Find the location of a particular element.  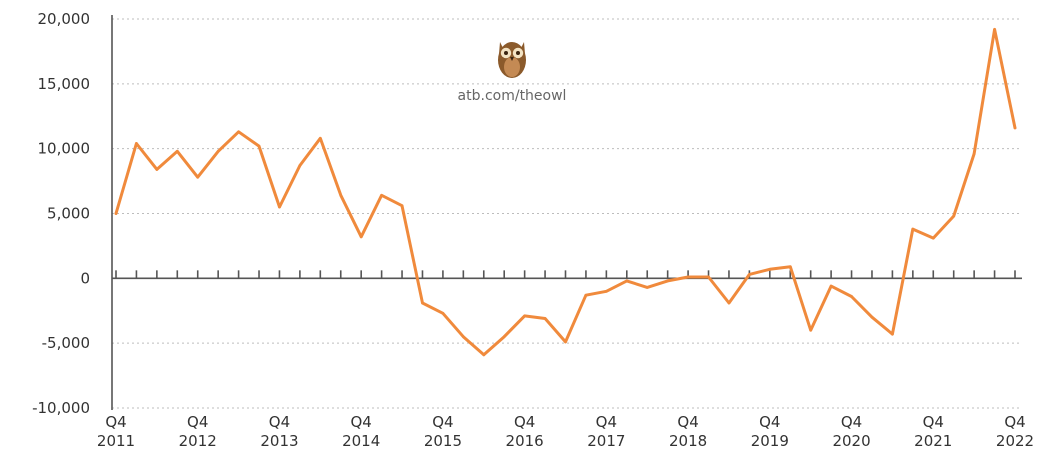

y-tick-label: -10,000 is located at coordinates (61, 408).